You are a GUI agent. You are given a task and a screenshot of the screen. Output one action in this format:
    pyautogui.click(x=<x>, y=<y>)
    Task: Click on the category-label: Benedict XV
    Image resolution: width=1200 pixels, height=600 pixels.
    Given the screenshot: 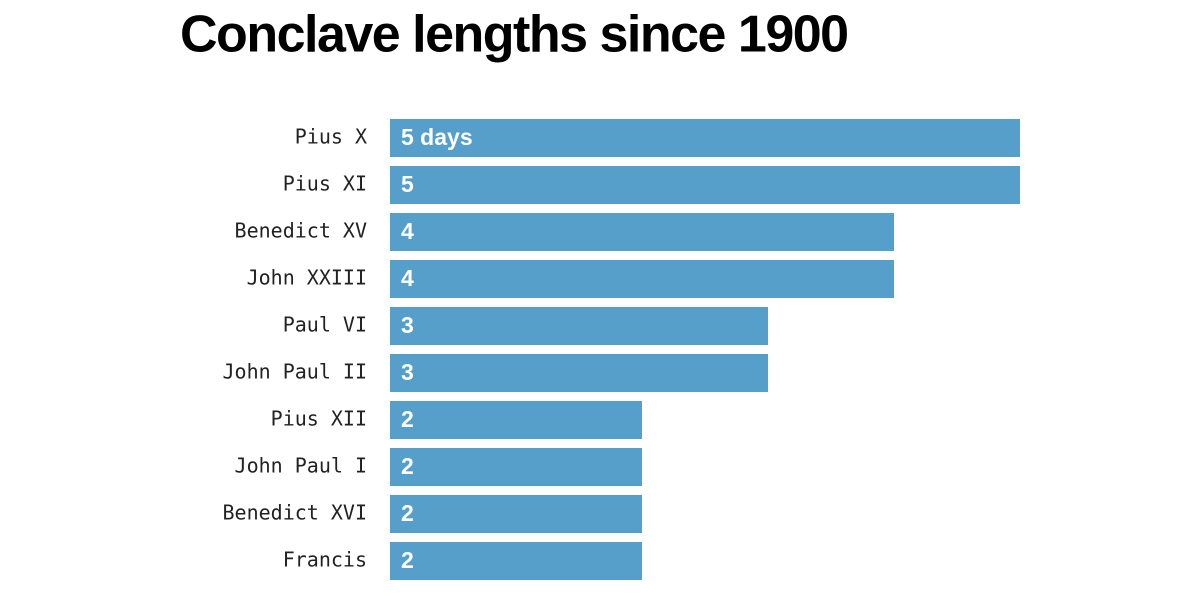 What is the action you would take?
    pyautogui.click(x=301, y=231)
    